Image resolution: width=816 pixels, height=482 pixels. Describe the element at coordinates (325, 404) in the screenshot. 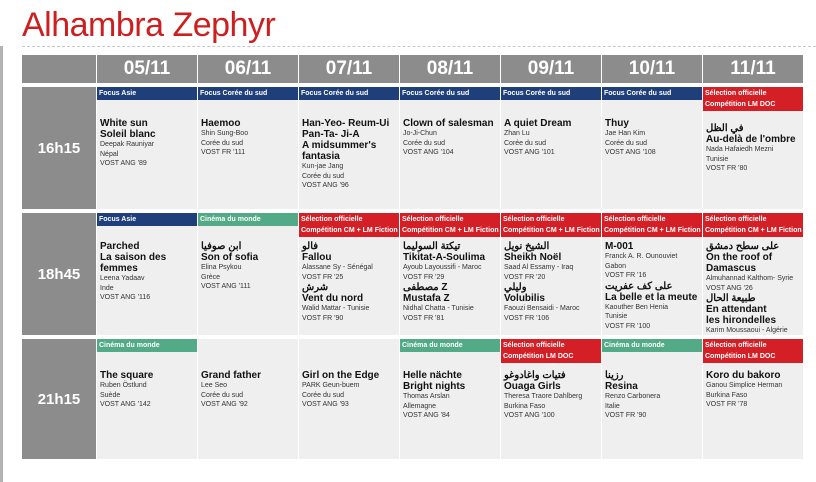

I see `film-detail: VOST ANG '93` at that location.